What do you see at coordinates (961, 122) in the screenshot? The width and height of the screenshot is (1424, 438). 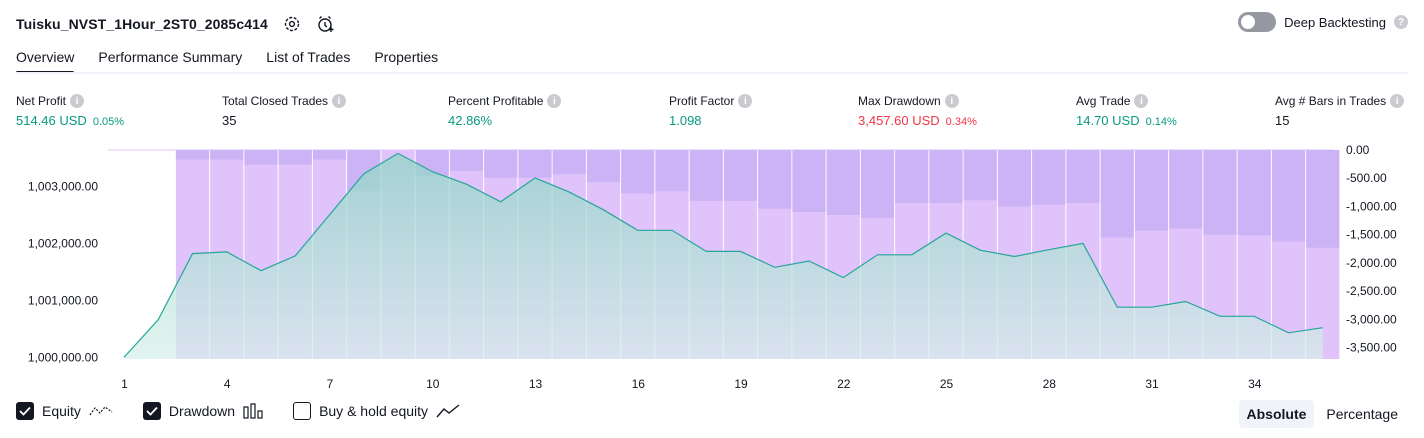 I see `metric-percent: 0.34%` at bounding box center [961, 122].